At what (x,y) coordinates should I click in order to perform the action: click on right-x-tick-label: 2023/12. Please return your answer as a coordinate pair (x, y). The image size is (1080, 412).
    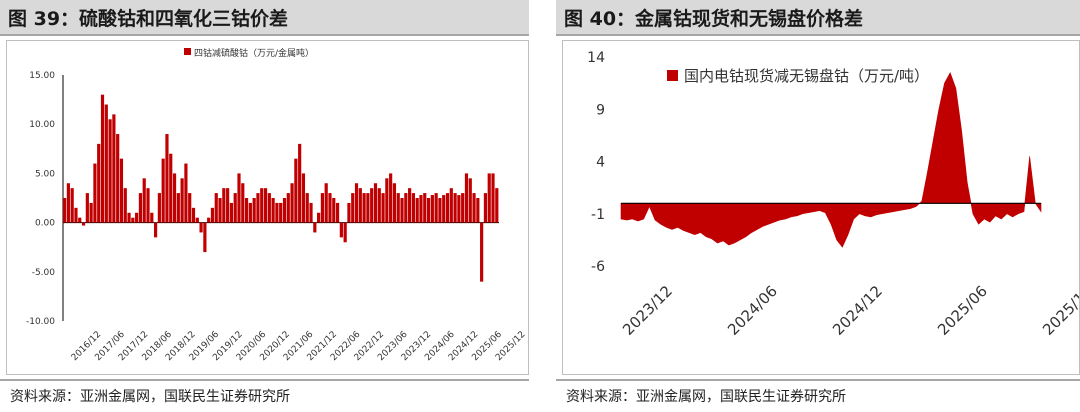
    Looking at the image, I should click on (647, 310).